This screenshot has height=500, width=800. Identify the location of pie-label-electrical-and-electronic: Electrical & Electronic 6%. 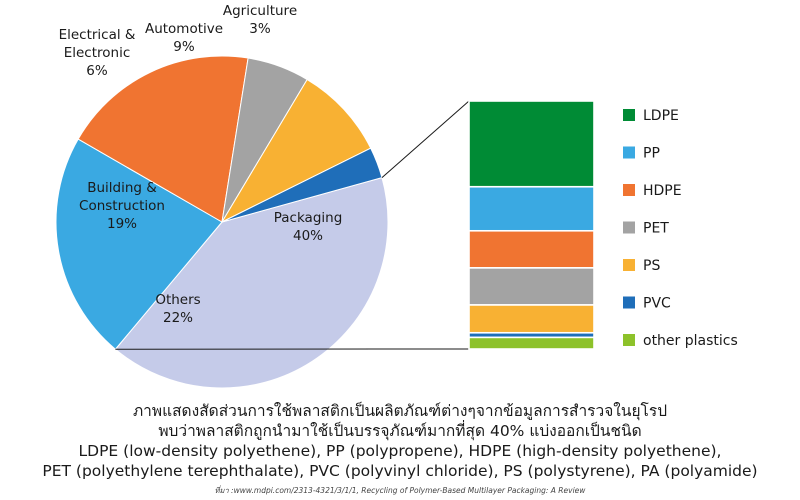
(97, 53).